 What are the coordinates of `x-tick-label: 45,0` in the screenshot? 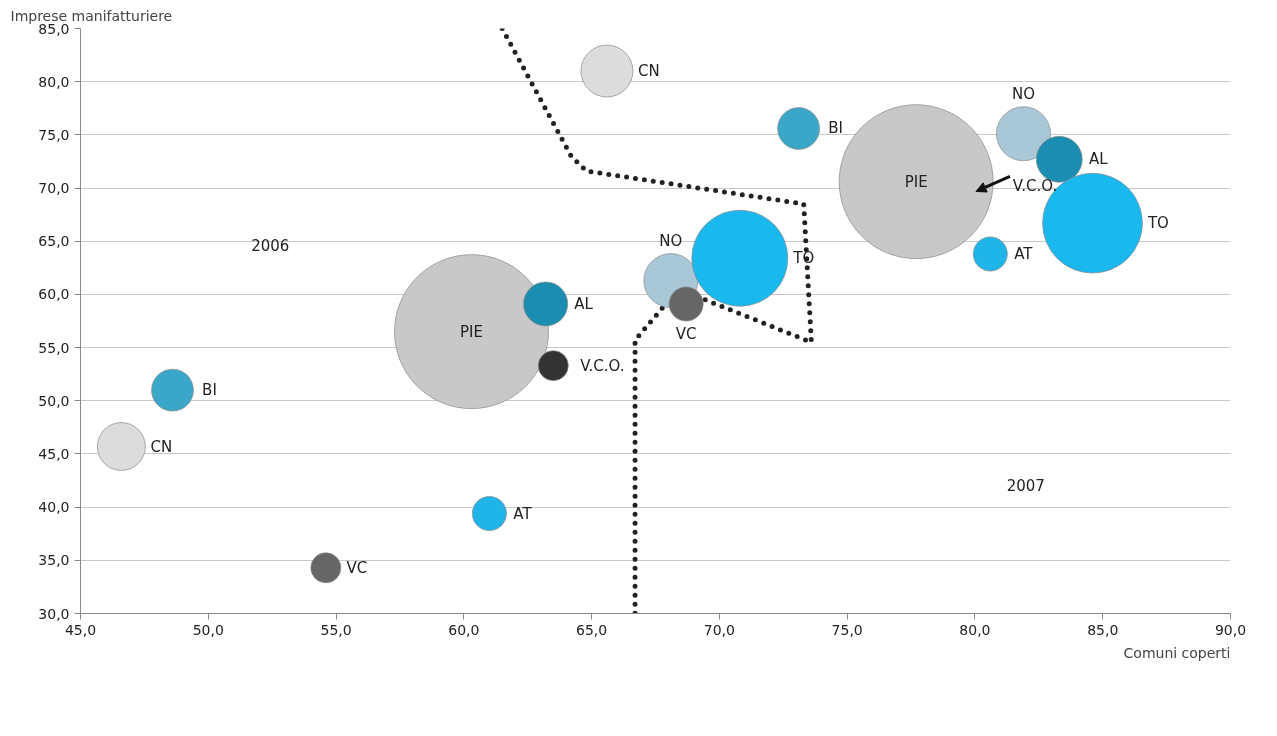 It's located at (80, 629).